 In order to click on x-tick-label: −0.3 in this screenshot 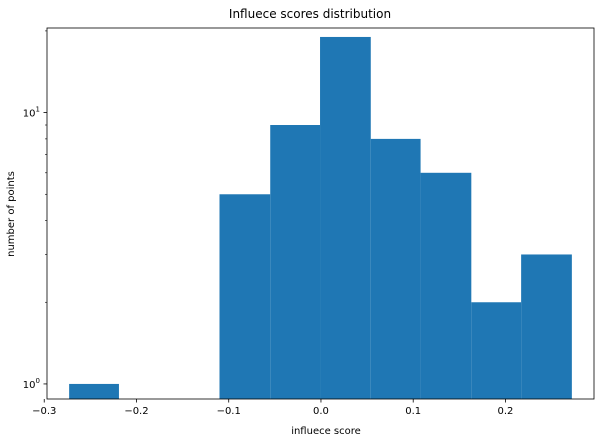, I will do `click(44, 411)`.